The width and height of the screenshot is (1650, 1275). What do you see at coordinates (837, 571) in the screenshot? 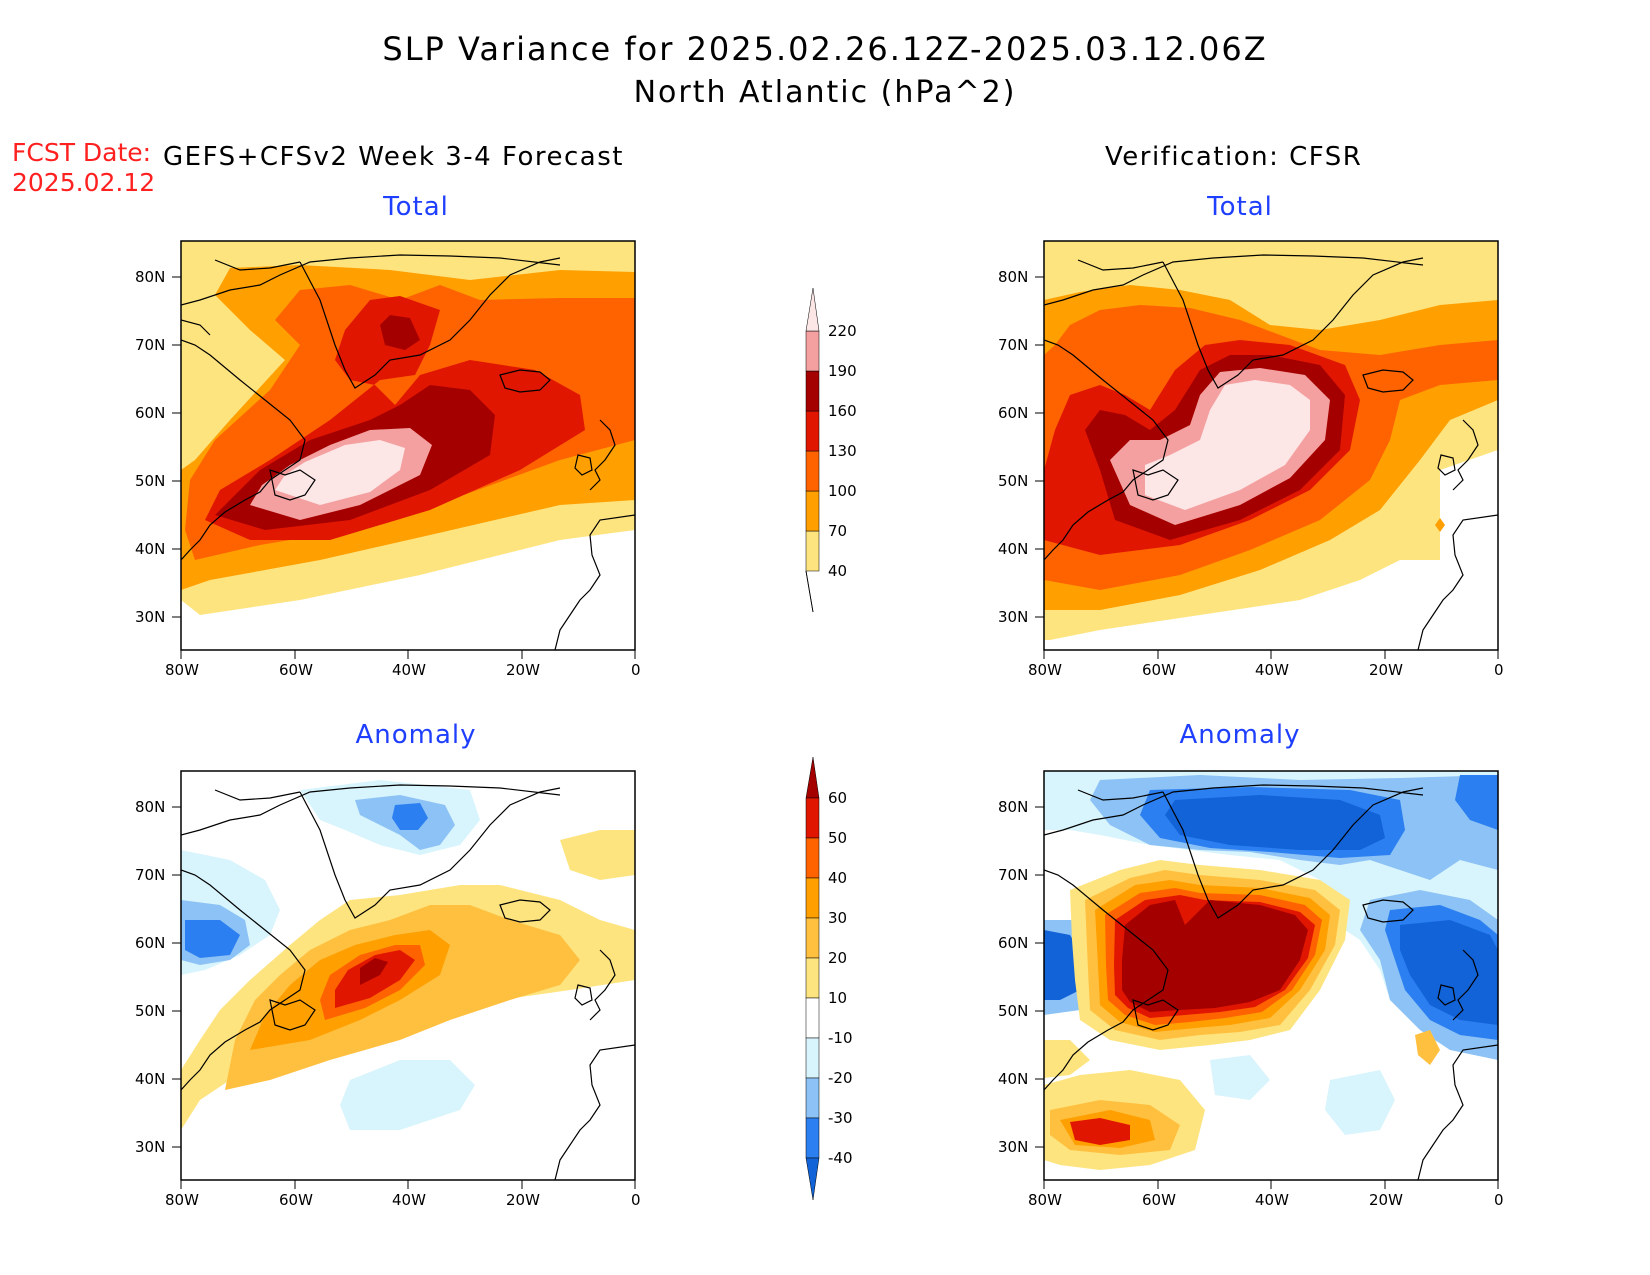
I see `colorbar-total-label: 40` at bounding box center [837, 571].